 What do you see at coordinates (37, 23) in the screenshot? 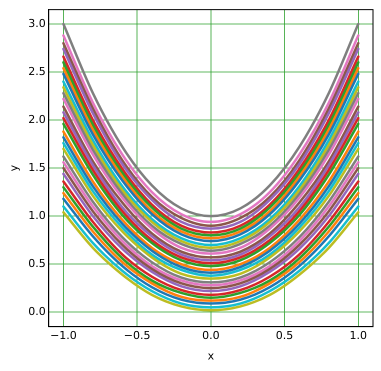
I see `y-tick-label: 3.0` at bounding box center [37, 23].